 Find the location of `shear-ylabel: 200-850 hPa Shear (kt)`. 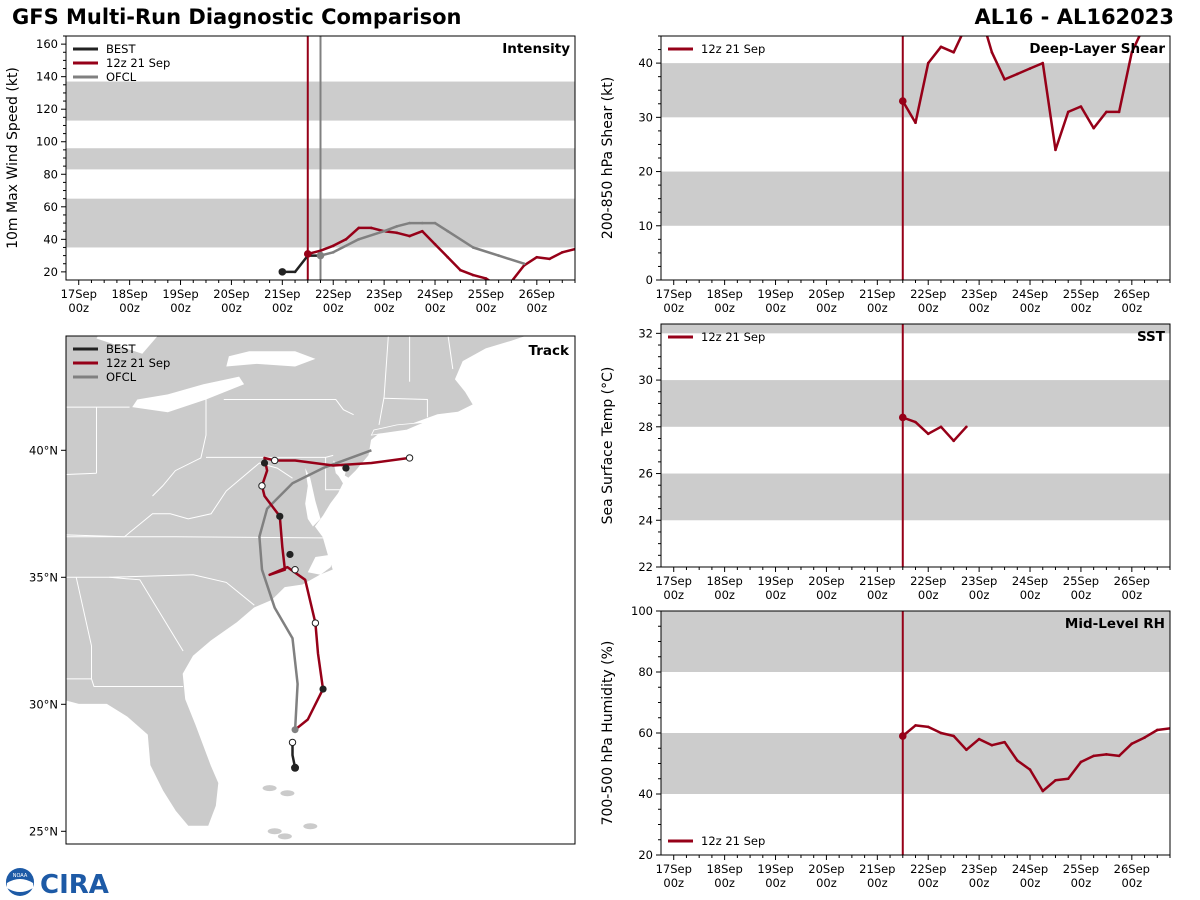

shear-ylabel: 200-850 hPa Shear (kt) is located at coordinates (608, 158).